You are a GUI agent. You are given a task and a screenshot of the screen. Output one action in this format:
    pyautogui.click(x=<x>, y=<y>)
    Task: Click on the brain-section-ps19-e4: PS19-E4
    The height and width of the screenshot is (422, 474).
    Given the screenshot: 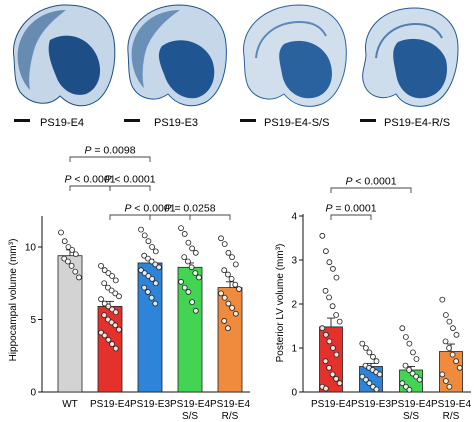 What is the action you would take?
    pyautogui.click(x=64, y=66)
    